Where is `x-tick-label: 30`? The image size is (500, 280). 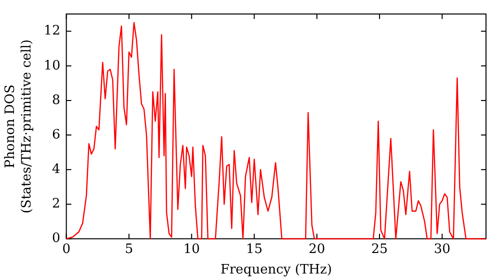 x-tick-label: 30 is located at coordinates (442, 249).